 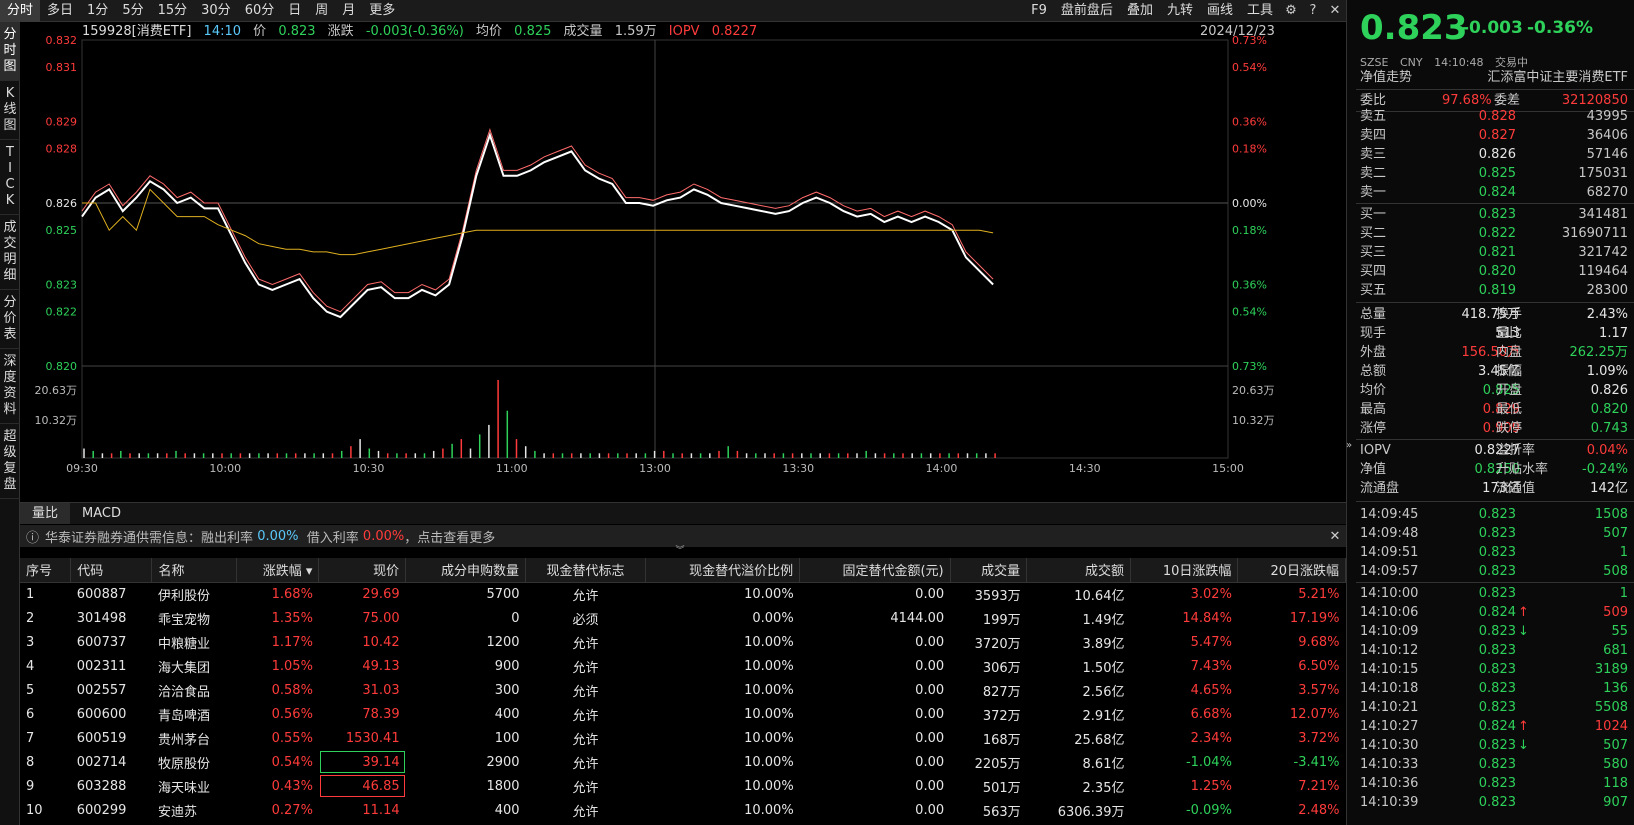 What do you see at coordinates (194, 570) in the screenshot?
I see `column-header: 名称` at bounding box center [194, 570].